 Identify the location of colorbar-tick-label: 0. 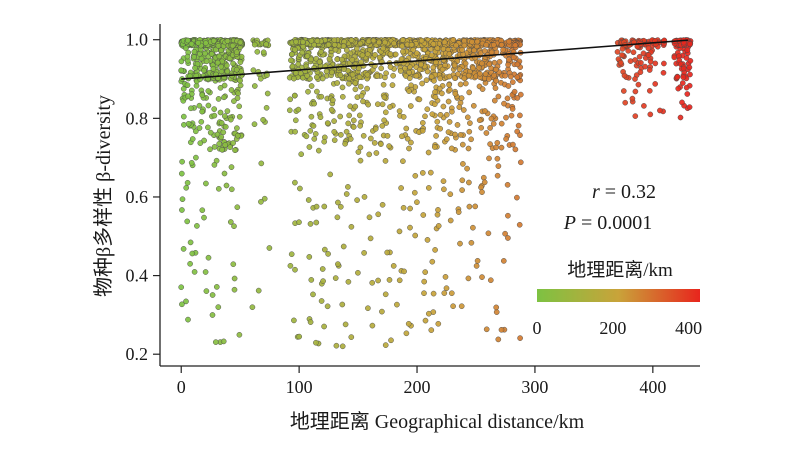
(537, 328).